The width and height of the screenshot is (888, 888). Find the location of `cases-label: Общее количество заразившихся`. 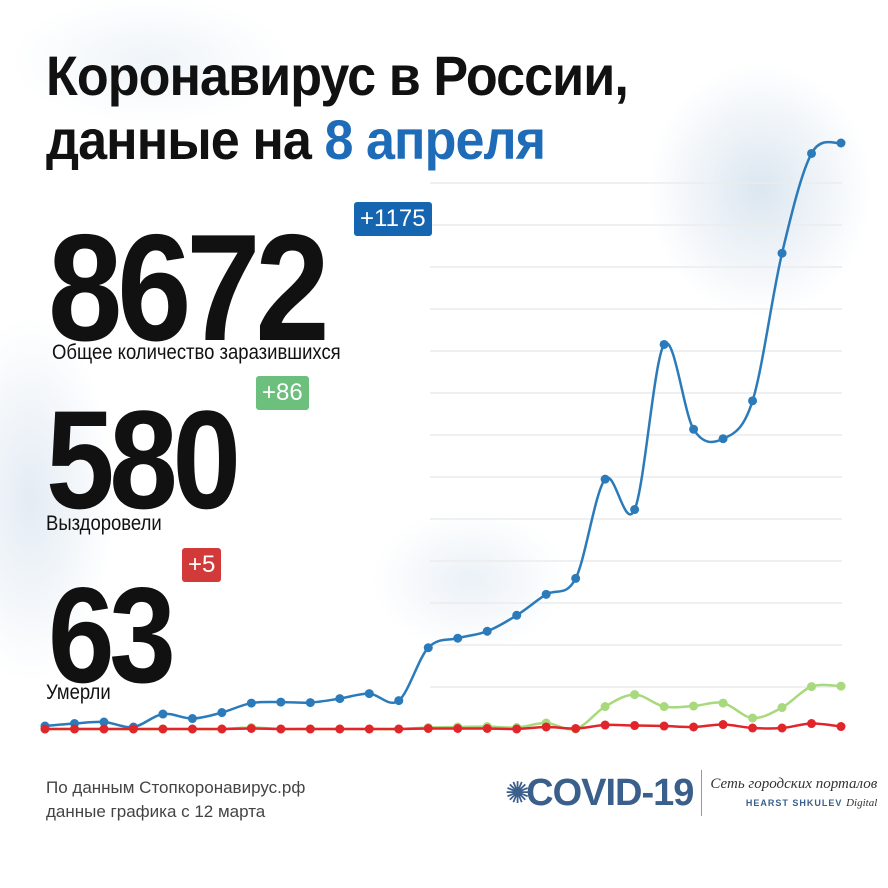

cases-label: Общее количество заразившихся is located at coordinates (196, 352).